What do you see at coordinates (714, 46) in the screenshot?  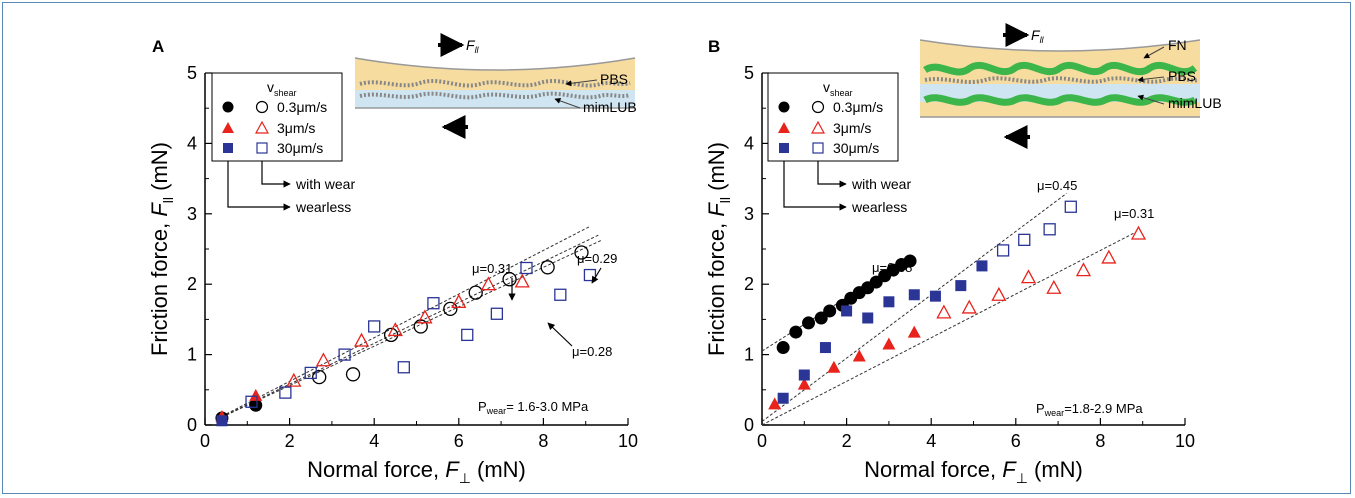 I see `panel-label: B` at bounding box center [714, 46].